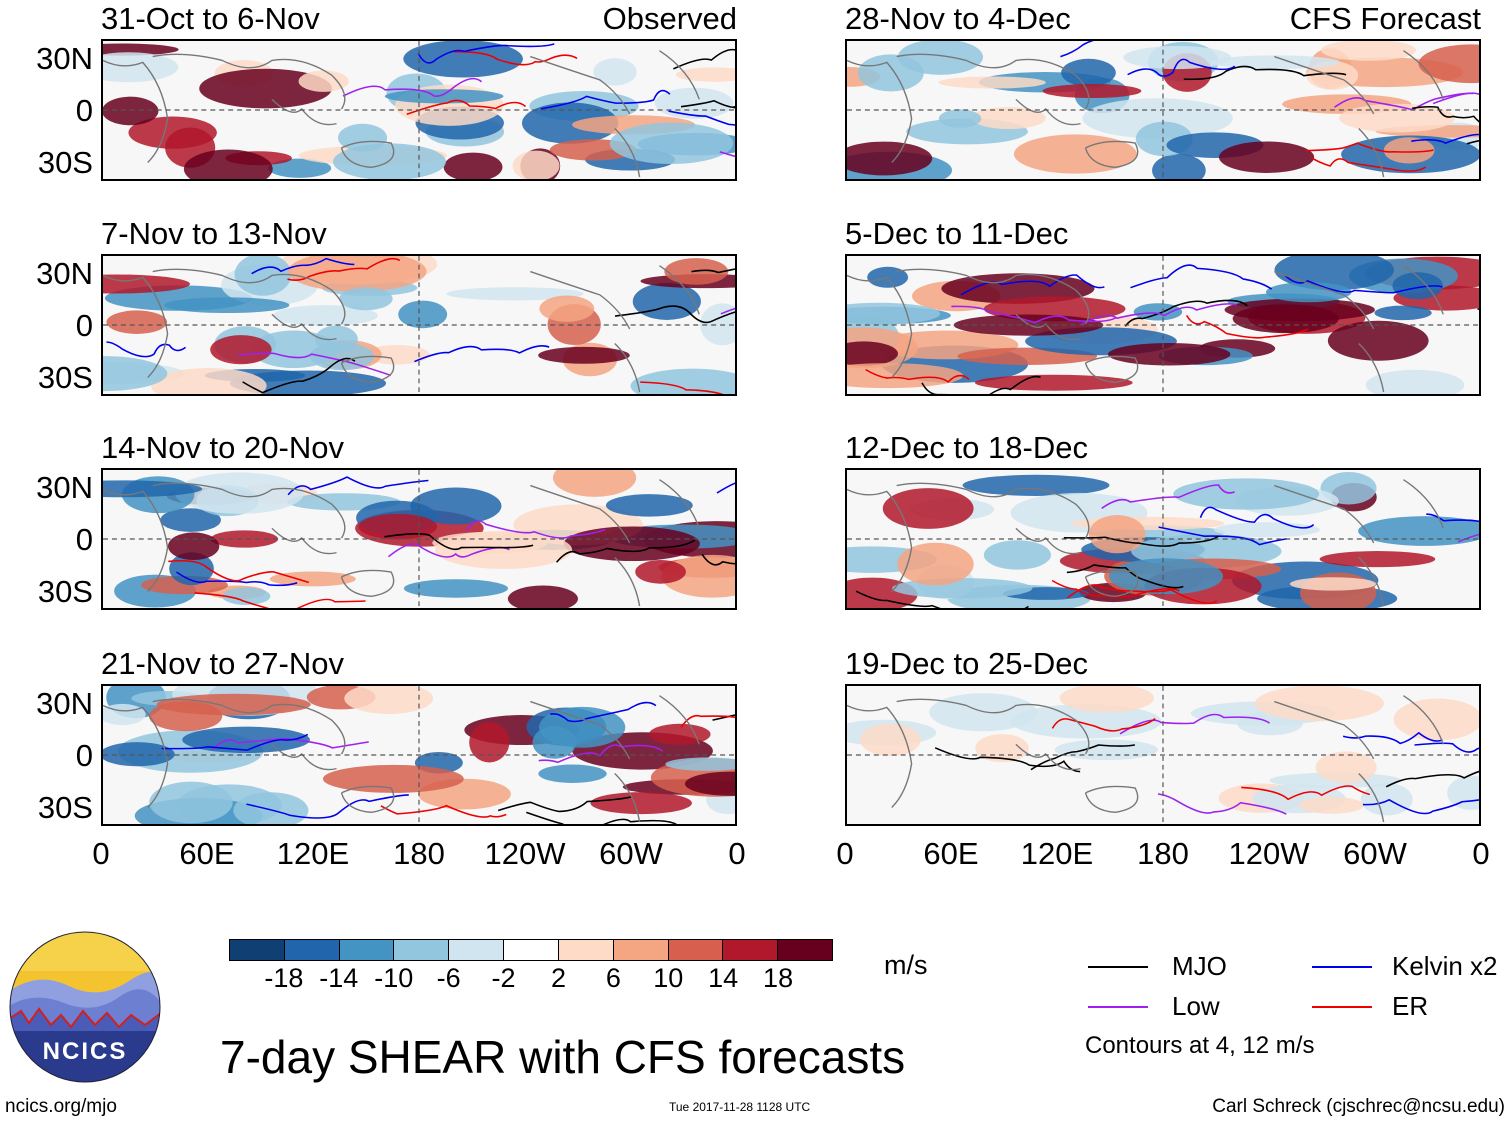 The height and width of the screenshot is (1121, 1510). I want to click on legend-er-label: ER, so click(1410, 1006).